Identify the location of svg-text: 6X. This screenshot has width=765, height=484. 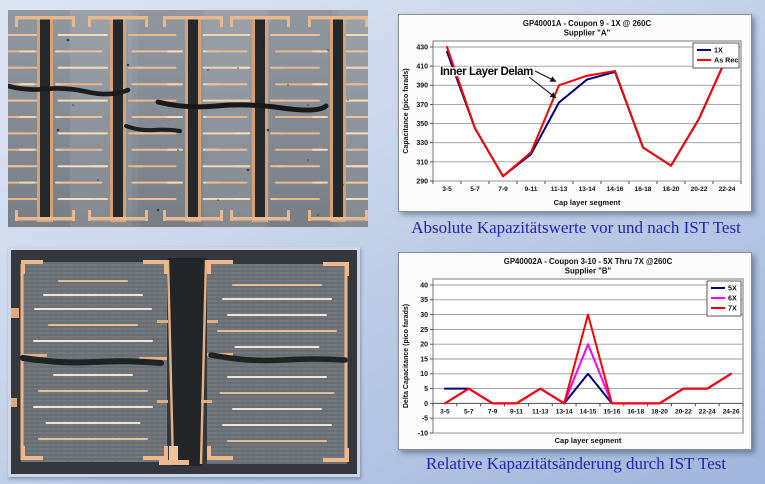
(732, 298).